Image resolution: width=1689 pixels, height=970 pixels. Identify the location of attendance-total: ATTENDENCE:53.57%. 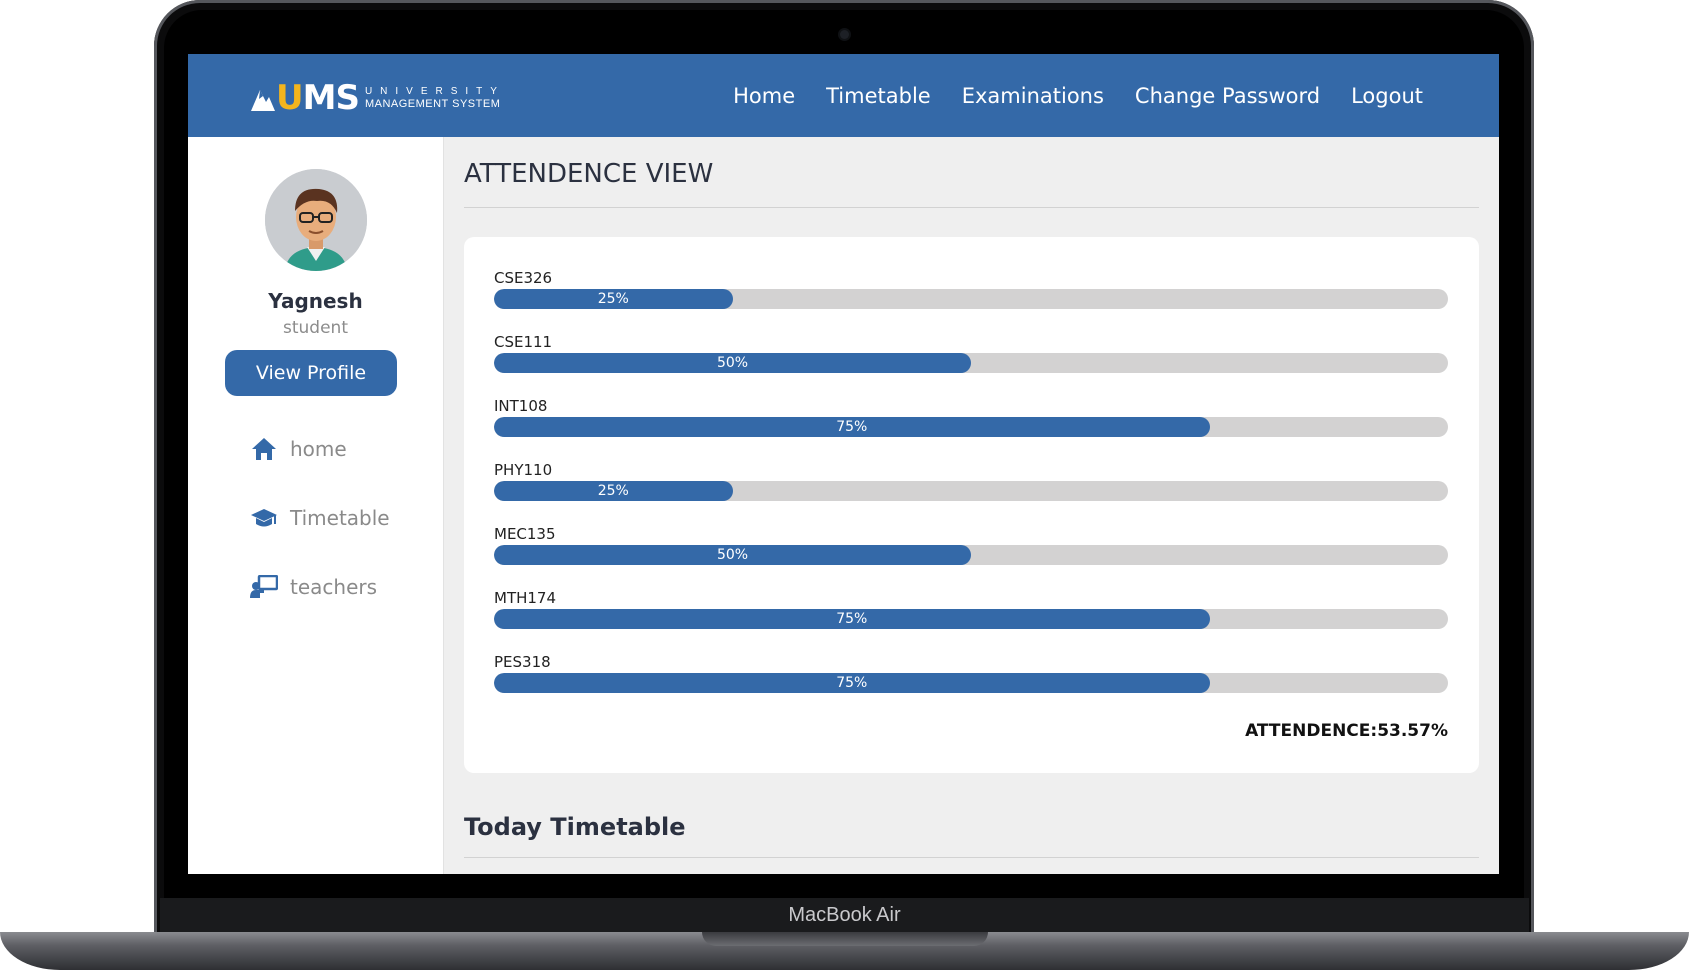
(1346, 731).